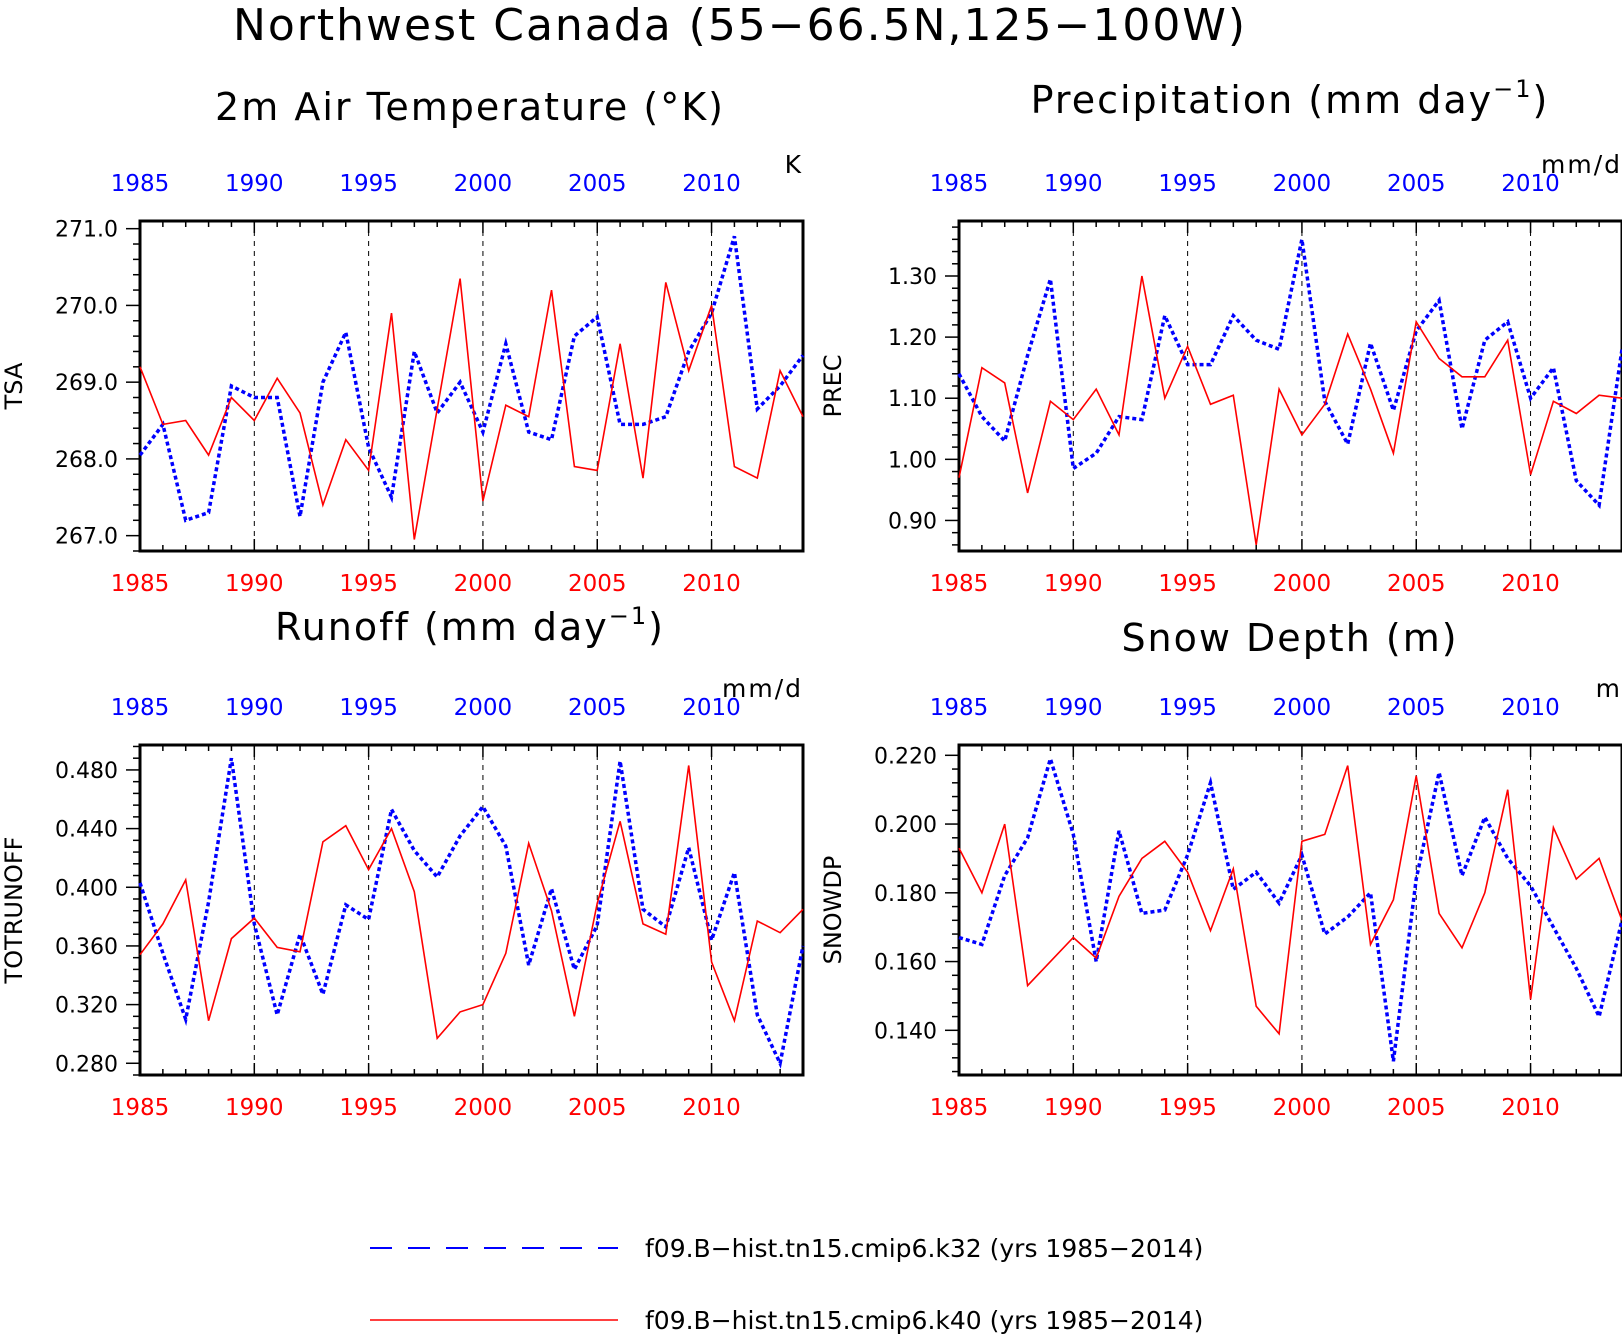 This screenshot has width=1622, height=1336. What do you see at coordinates (86, 888) in the screenshot?
I see `y-tick-label: 0.400` at bounding box center [86, 888].